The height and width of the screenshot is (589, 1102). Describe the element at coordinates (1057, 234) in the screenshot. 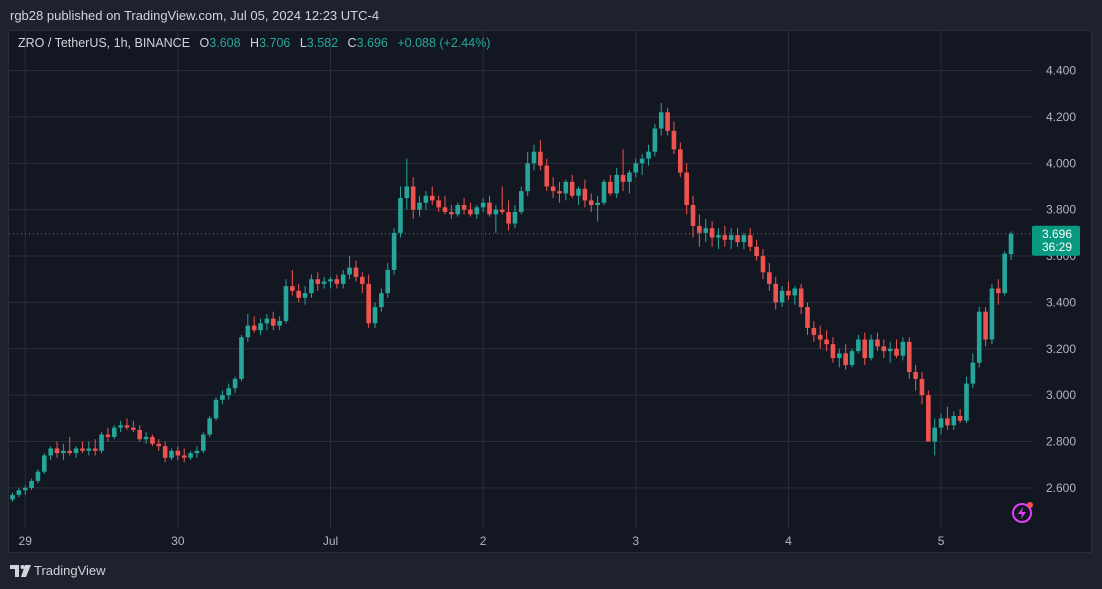

I see `last-price-label: 3.696` at that location.